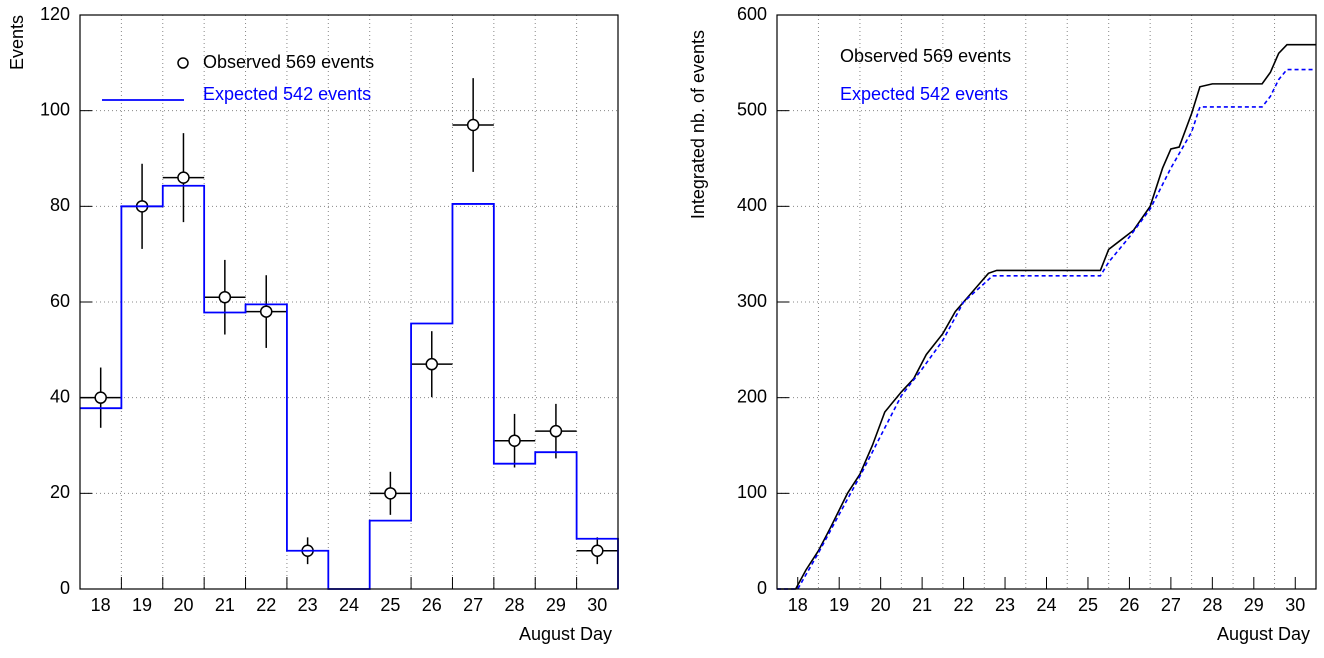 Image resolution: width=1324 pixels, height=658 pixels. What do you see at coordinates (698, 124) in the screenshot?
I see `y-axis-title: Integrated nb. of events` at bounding box center [698, 124].